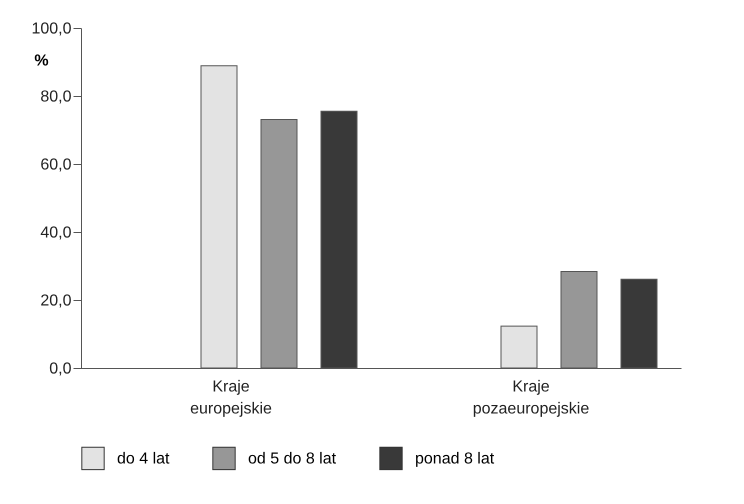  I want to click on y-tick-label: 60,0, so click(56, 165).